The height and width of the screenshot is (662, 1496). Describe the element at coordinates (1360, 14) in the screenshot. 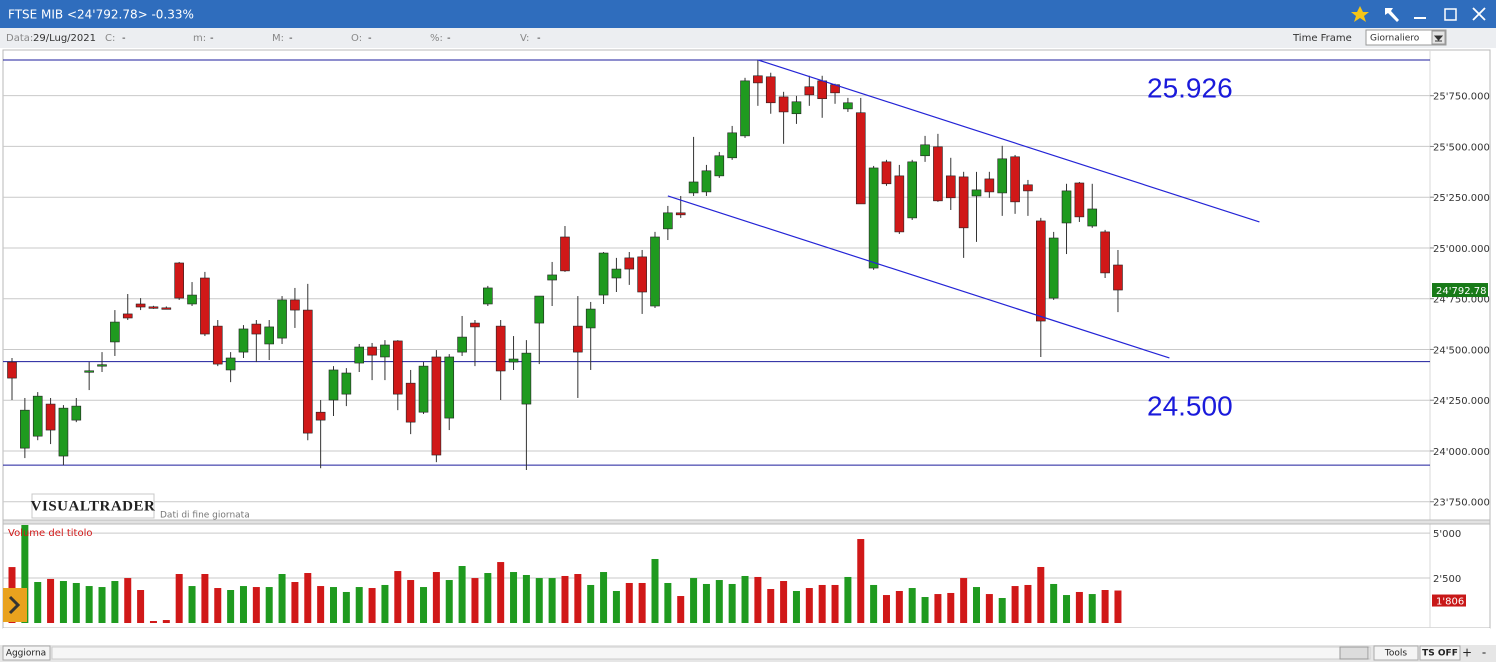

I see `favorite-icon` at that location.